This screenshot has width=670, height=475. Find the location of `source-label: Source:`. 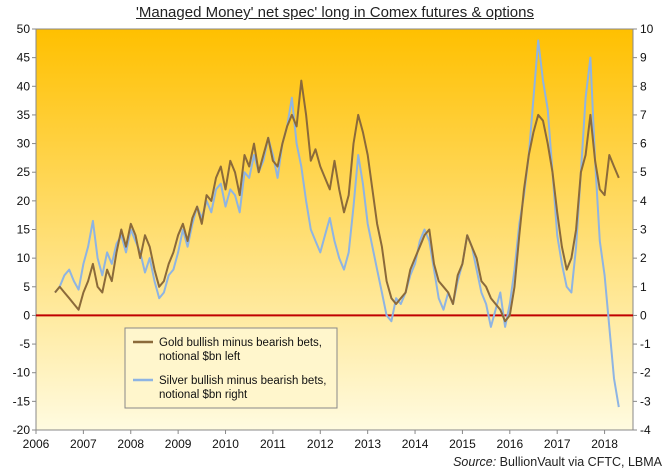

source-label: Source: is located at coordinates (475, 462).